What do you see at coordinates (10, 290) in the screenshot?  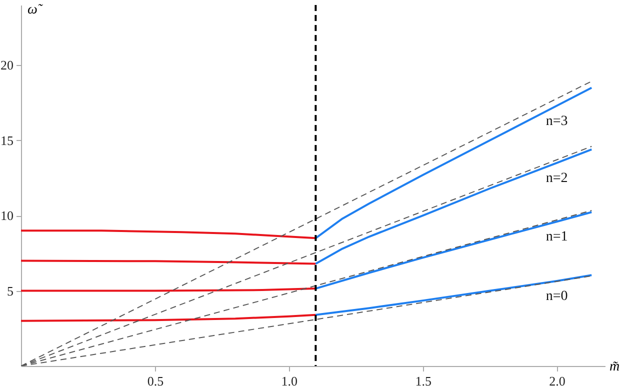 I see `y-tick-label: 5` at bounding box center [10, 290].